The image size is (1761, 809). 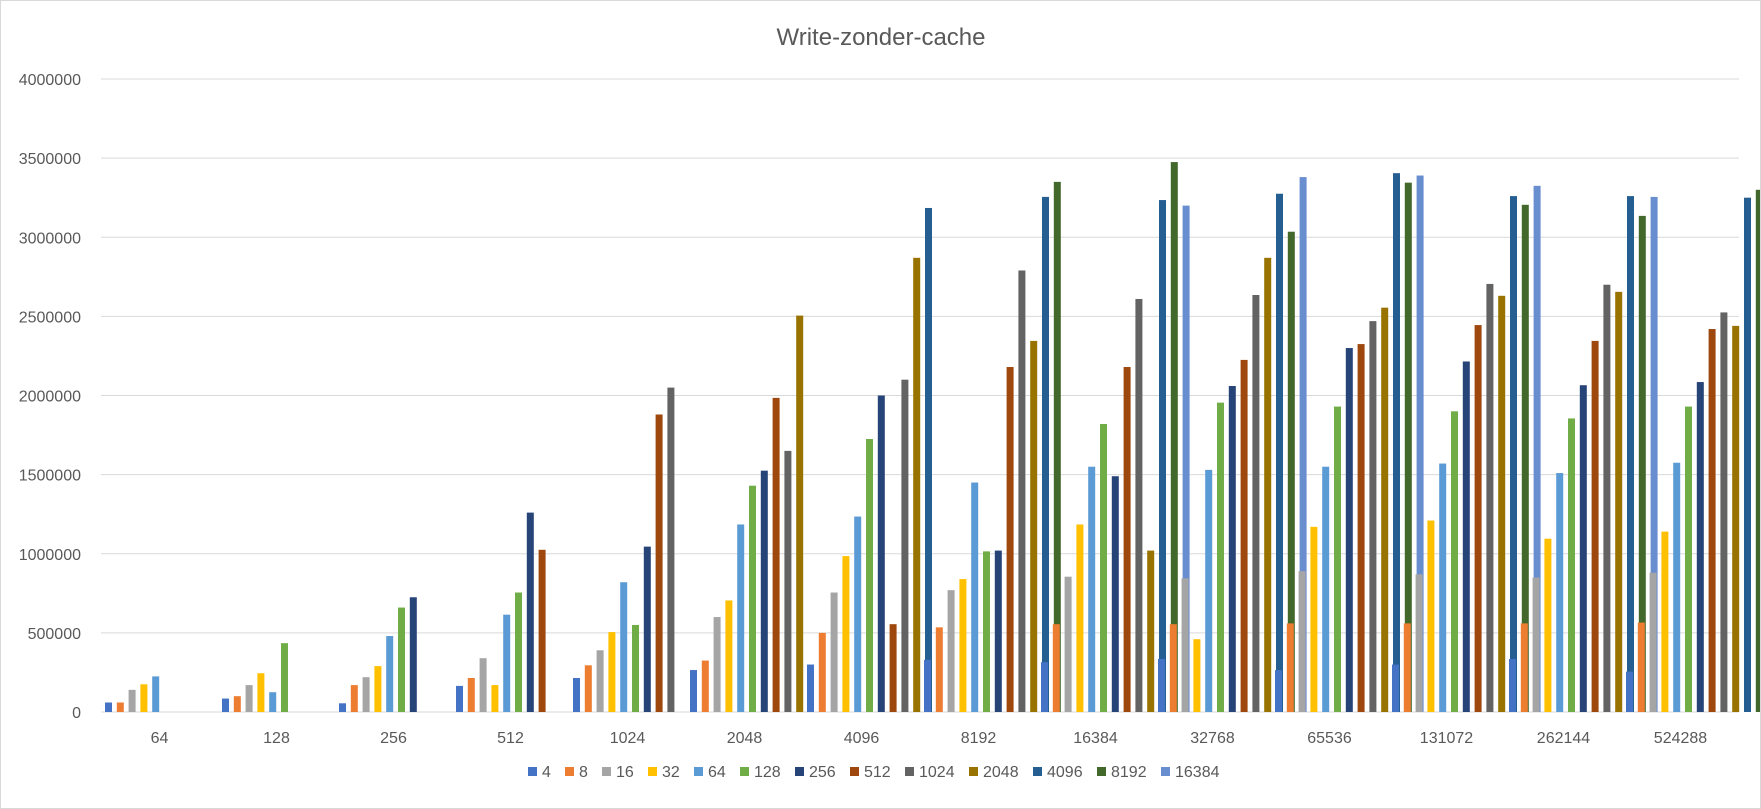 What do you see at coordinates (160, 738) in the screenshot?
I see `x-tick-label: 64` at bounding box center [160, 738].